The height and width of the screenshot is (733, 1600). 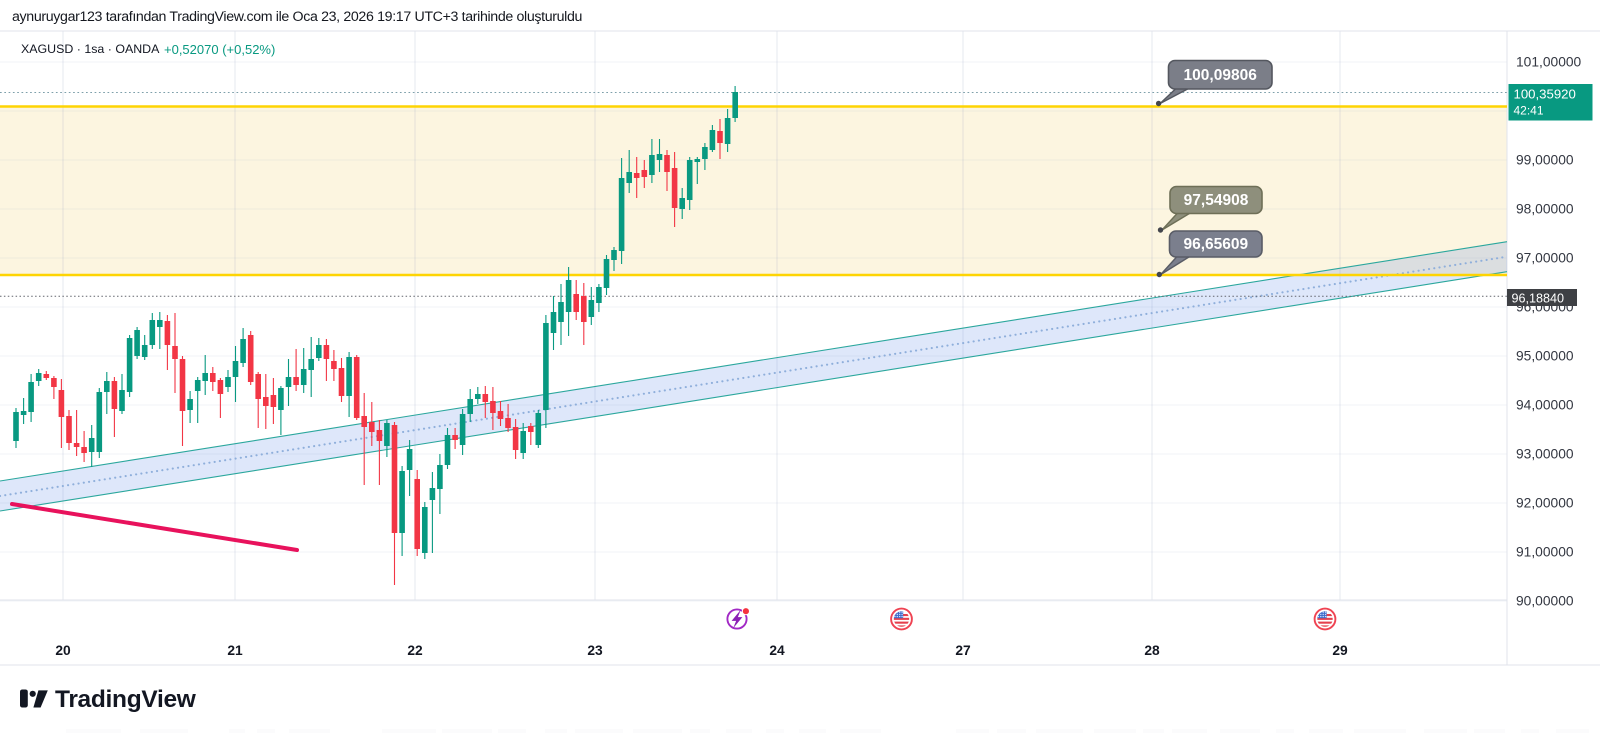 I want to click on svg-text: 100,35920, so click(x=1545, y=94).